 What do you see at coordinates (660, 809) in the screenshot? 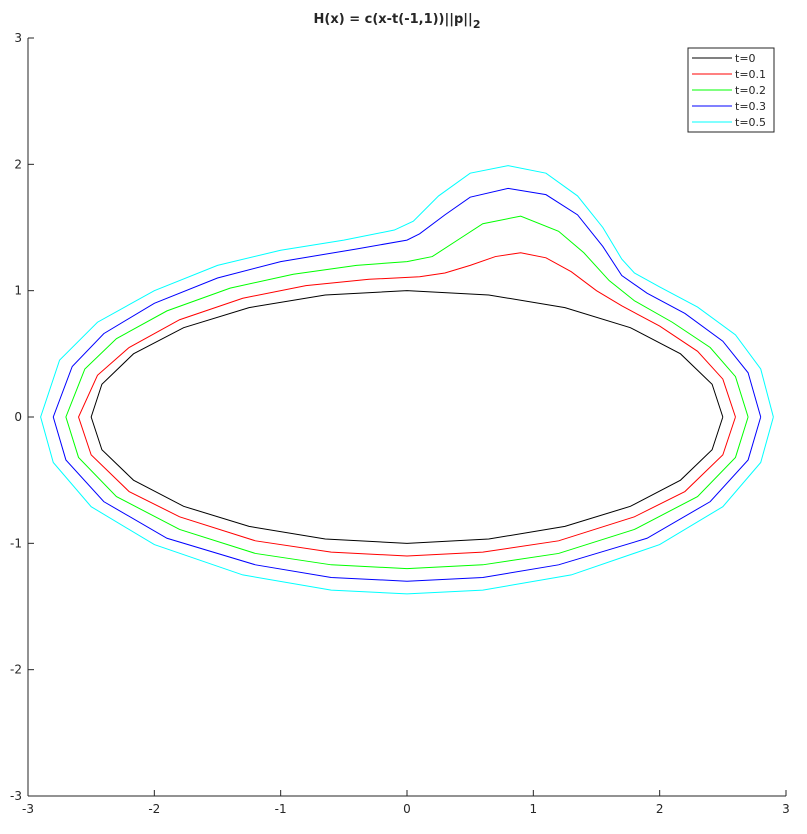
I see `x-tick-label: 2` at bounding box center [660, 809].